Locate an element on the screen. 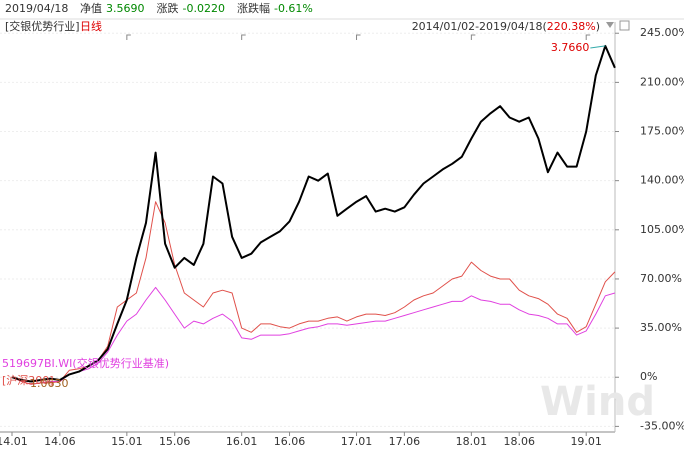  y-tick-label: 140.00% is located at coordinates (662, 180).